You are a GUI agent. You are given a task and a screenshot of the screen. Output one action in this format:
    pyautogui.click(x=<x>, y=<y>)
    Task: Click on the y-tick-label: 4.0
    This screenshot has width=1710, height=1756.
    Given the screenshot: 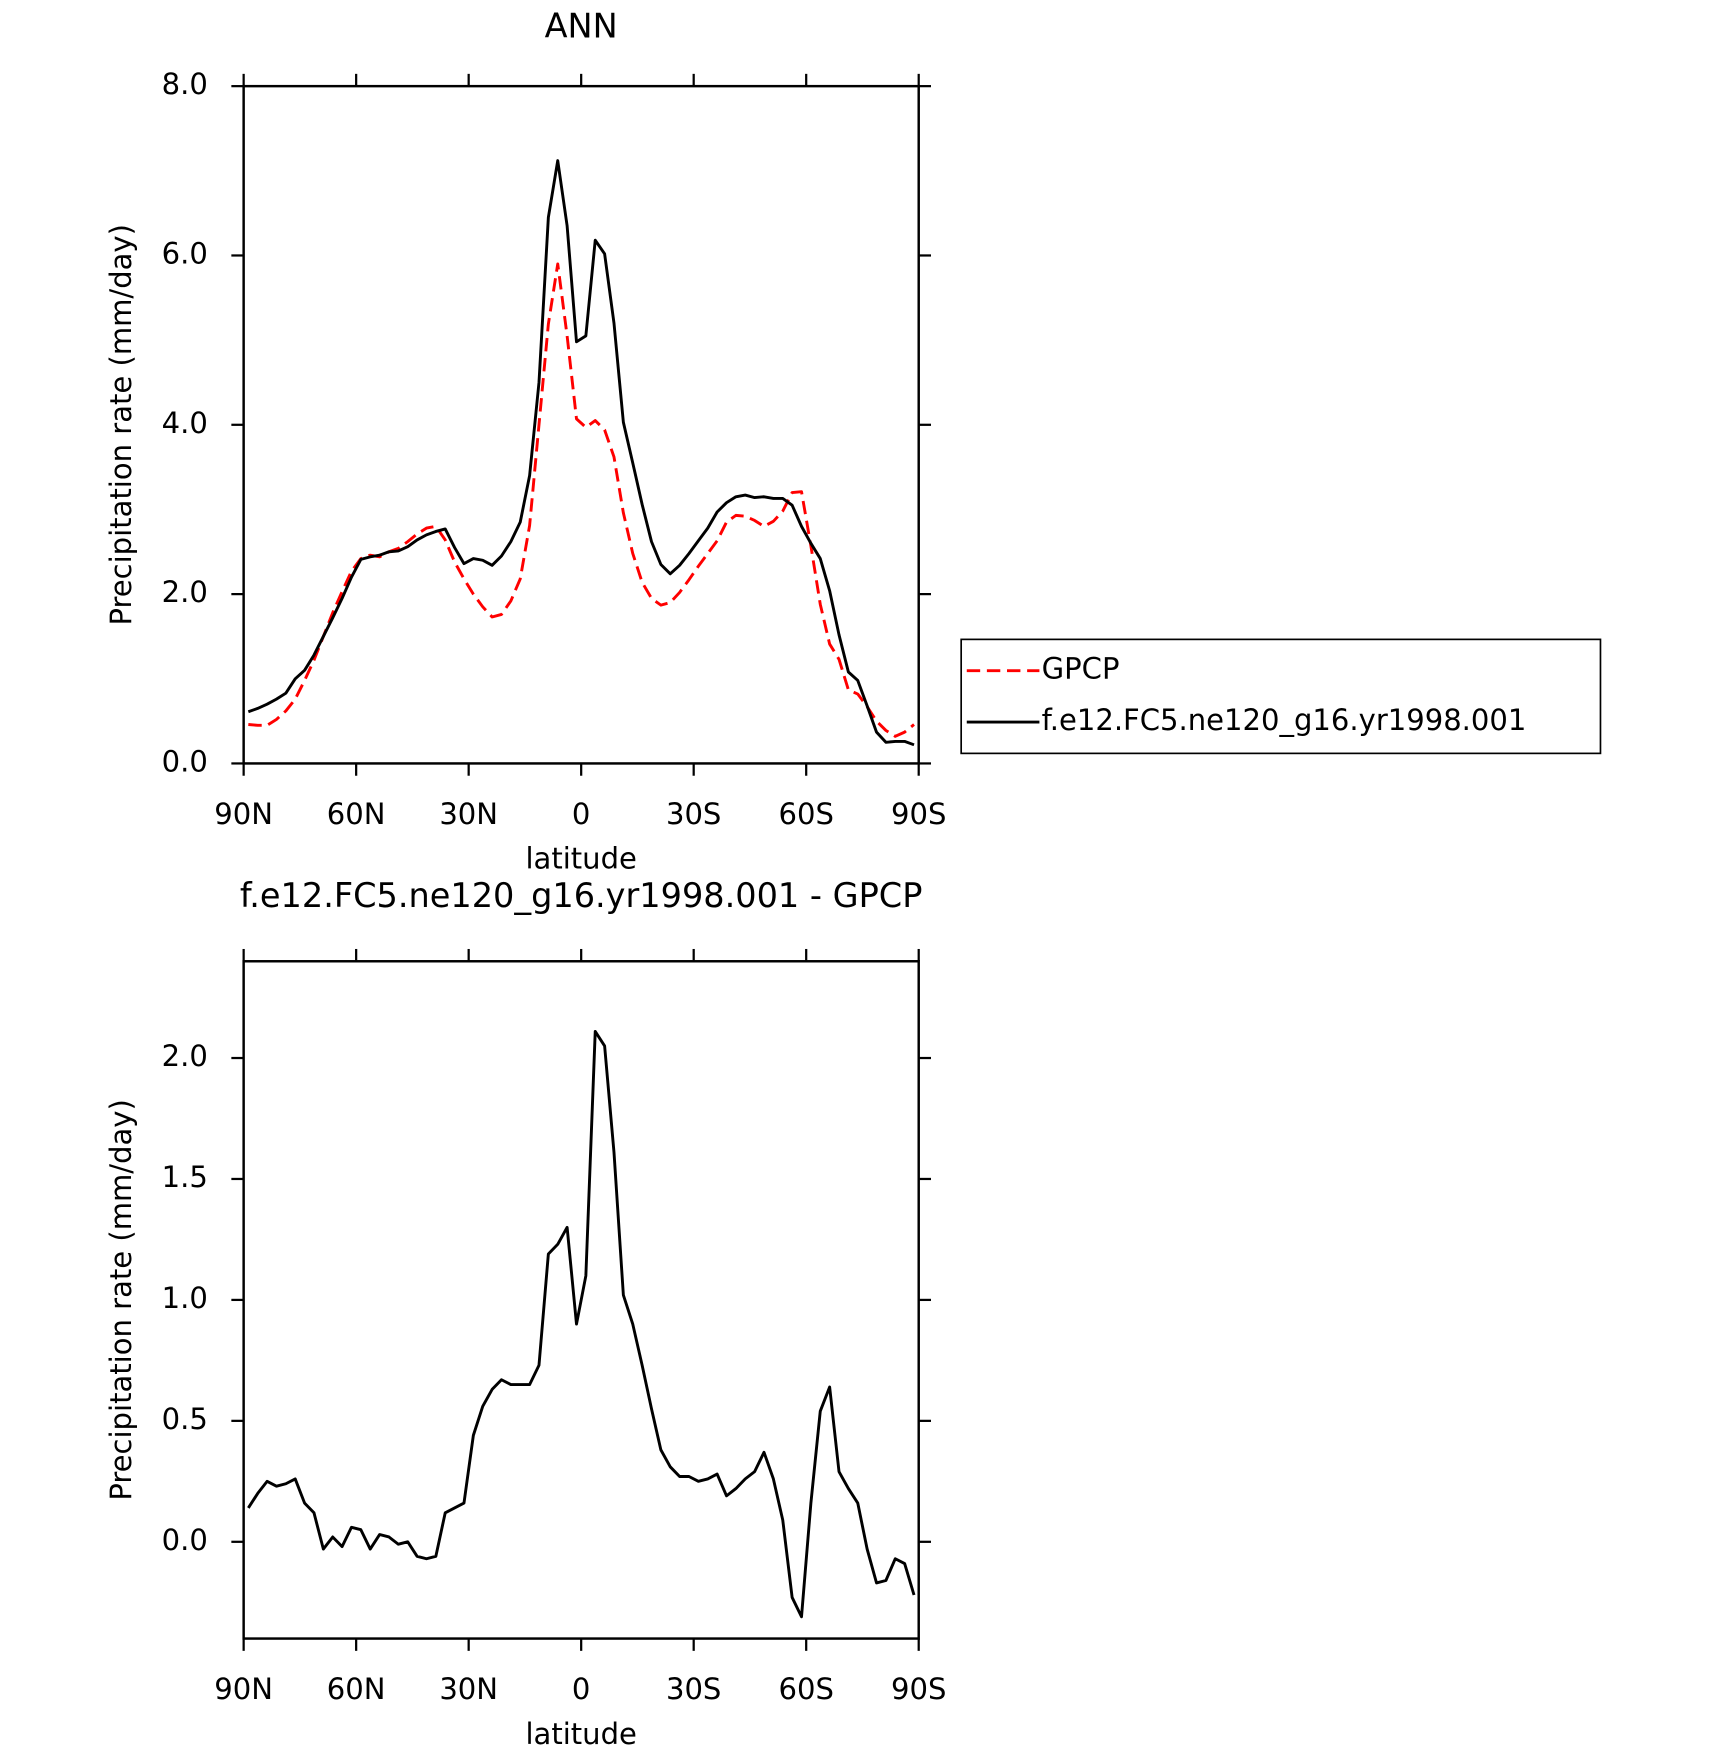 What is the action you would take?
    pyautogui.click(x=185, y=423)
    